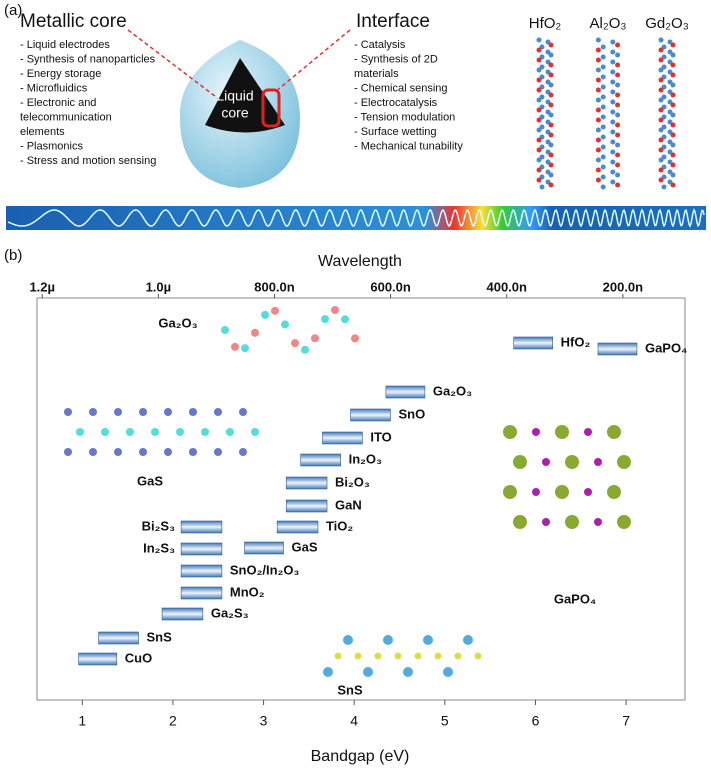 The width and height of the screenshot is (711, 771). Describe the element at coordinates (393, 21) in the screenshot. I see `heading: Interface` at that location.